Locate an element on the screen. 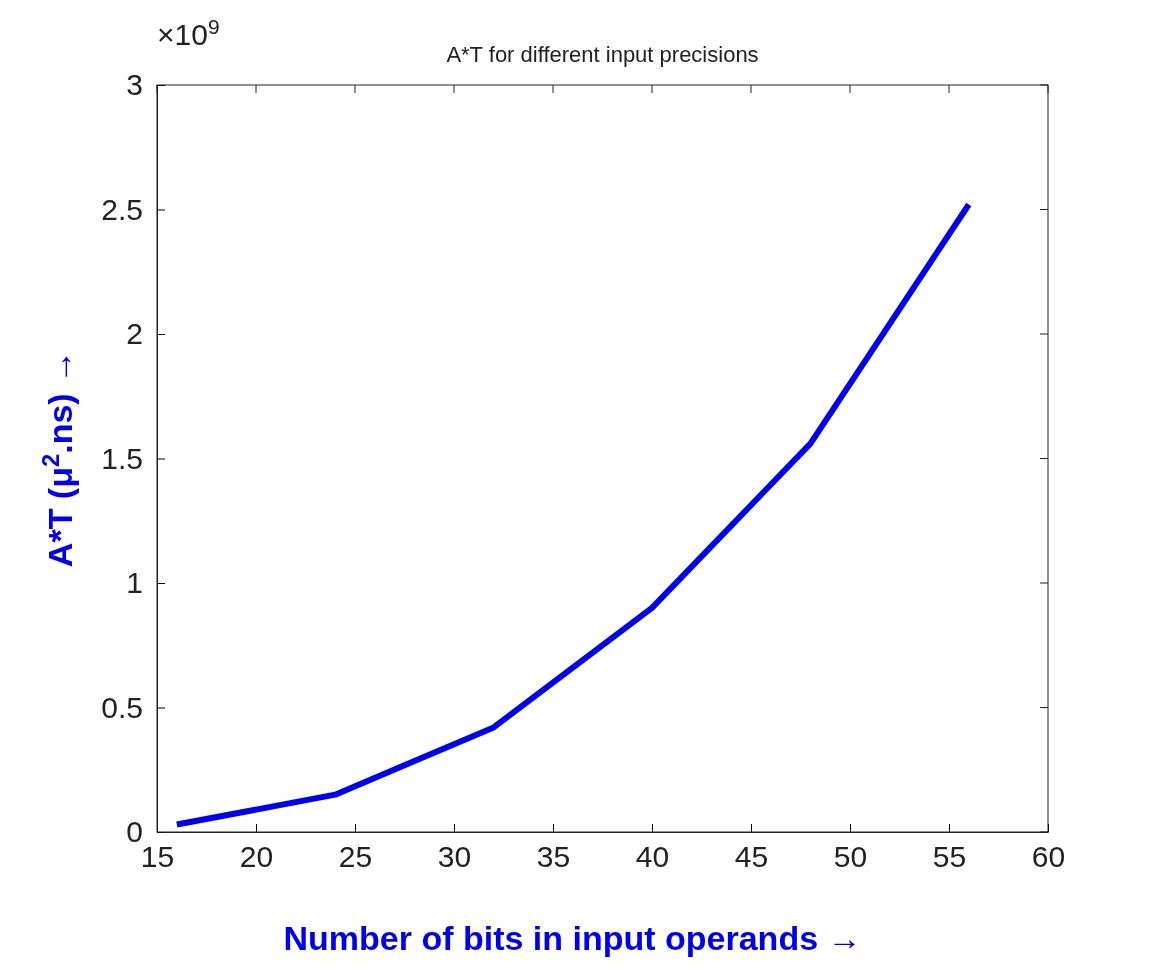  x-tick-label: 60 is located at coordinates (1048, 857).